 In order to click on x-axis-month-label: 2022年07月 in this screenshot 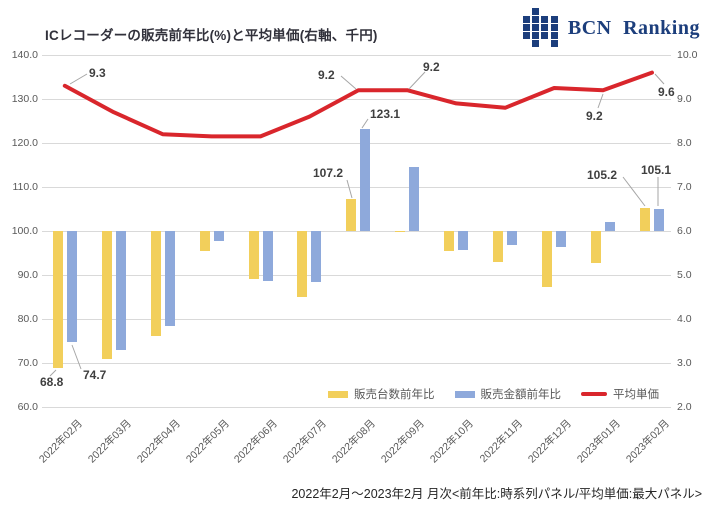, I will do `click(305, 441)`.